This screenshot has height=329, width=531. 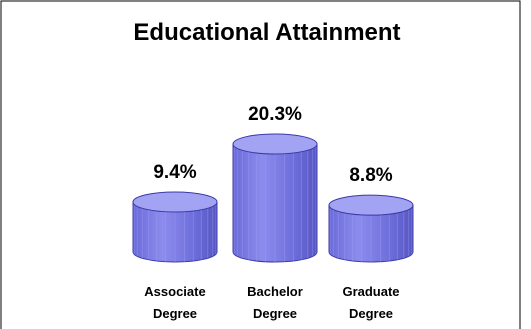 I want to click on data-label-1: 9.4%, so click(x=174, y=172).